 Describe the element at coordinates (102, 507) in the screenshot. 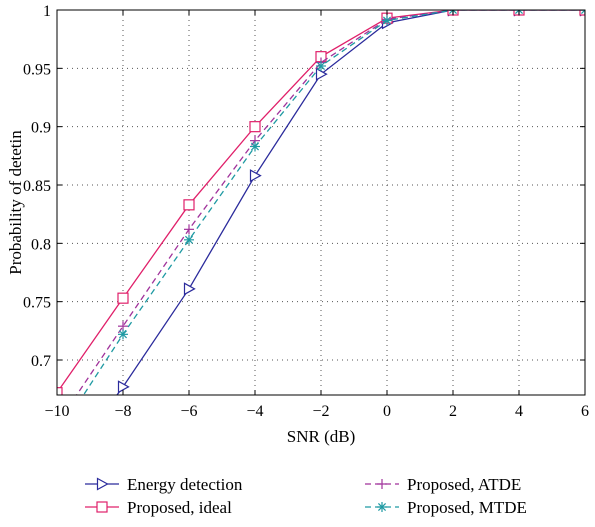

I see `legend-marker-proposed-ideal` at that location.